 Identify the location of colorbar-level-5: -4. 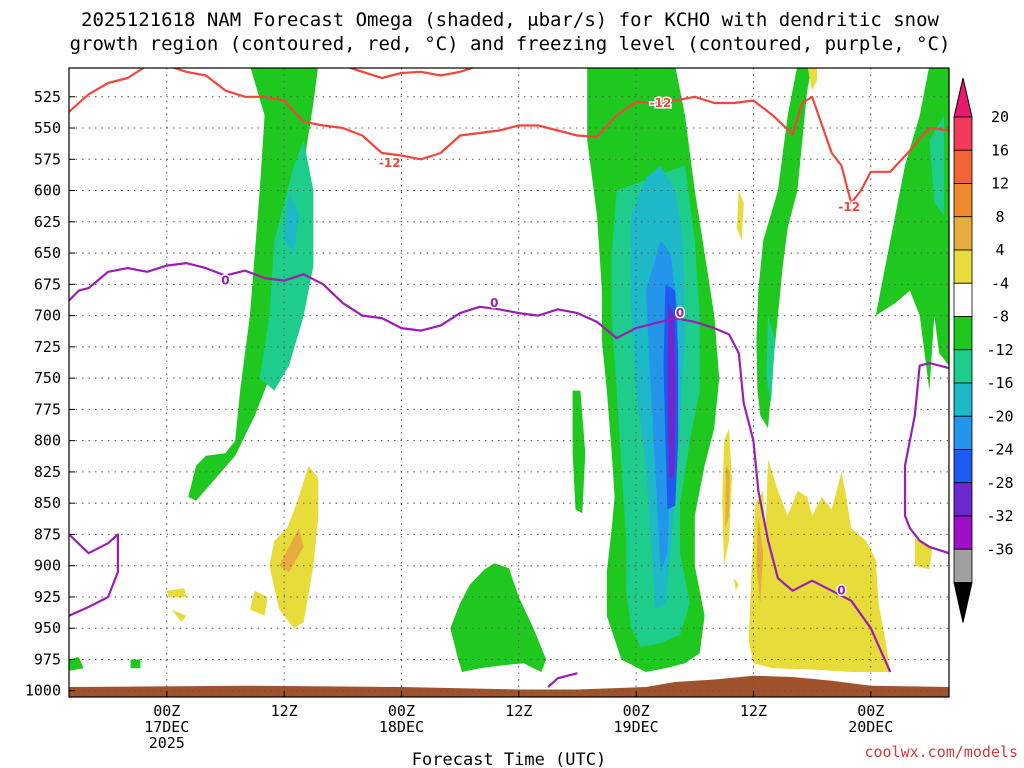
(1000, 283).